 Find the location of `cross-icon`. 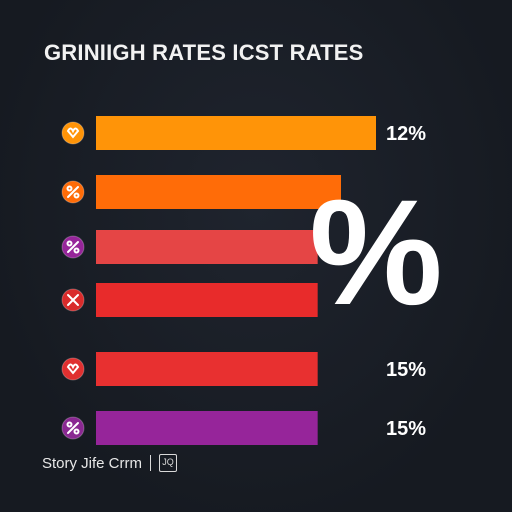

cross-icon is located at coordinates (73, 300).